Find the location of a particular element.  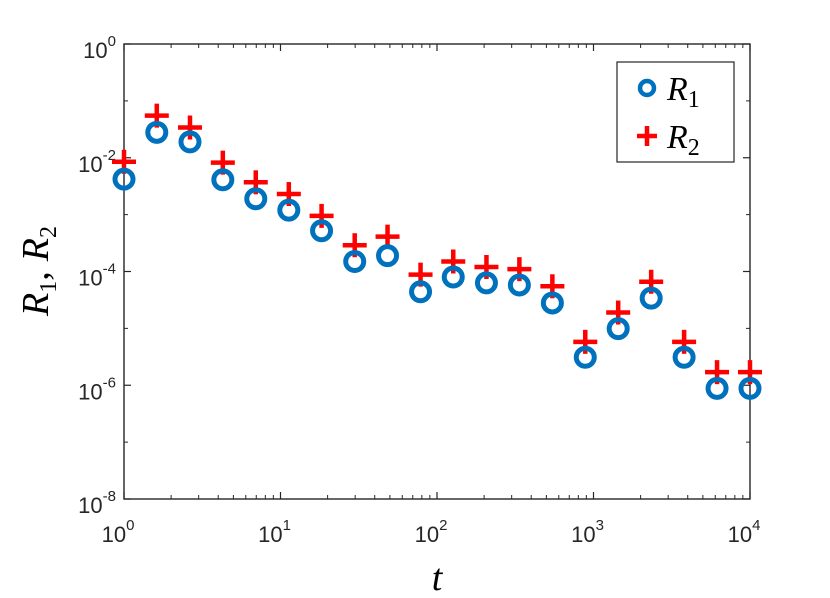

y-tick-label: 10⁰ is located at coordinates (99, 48).